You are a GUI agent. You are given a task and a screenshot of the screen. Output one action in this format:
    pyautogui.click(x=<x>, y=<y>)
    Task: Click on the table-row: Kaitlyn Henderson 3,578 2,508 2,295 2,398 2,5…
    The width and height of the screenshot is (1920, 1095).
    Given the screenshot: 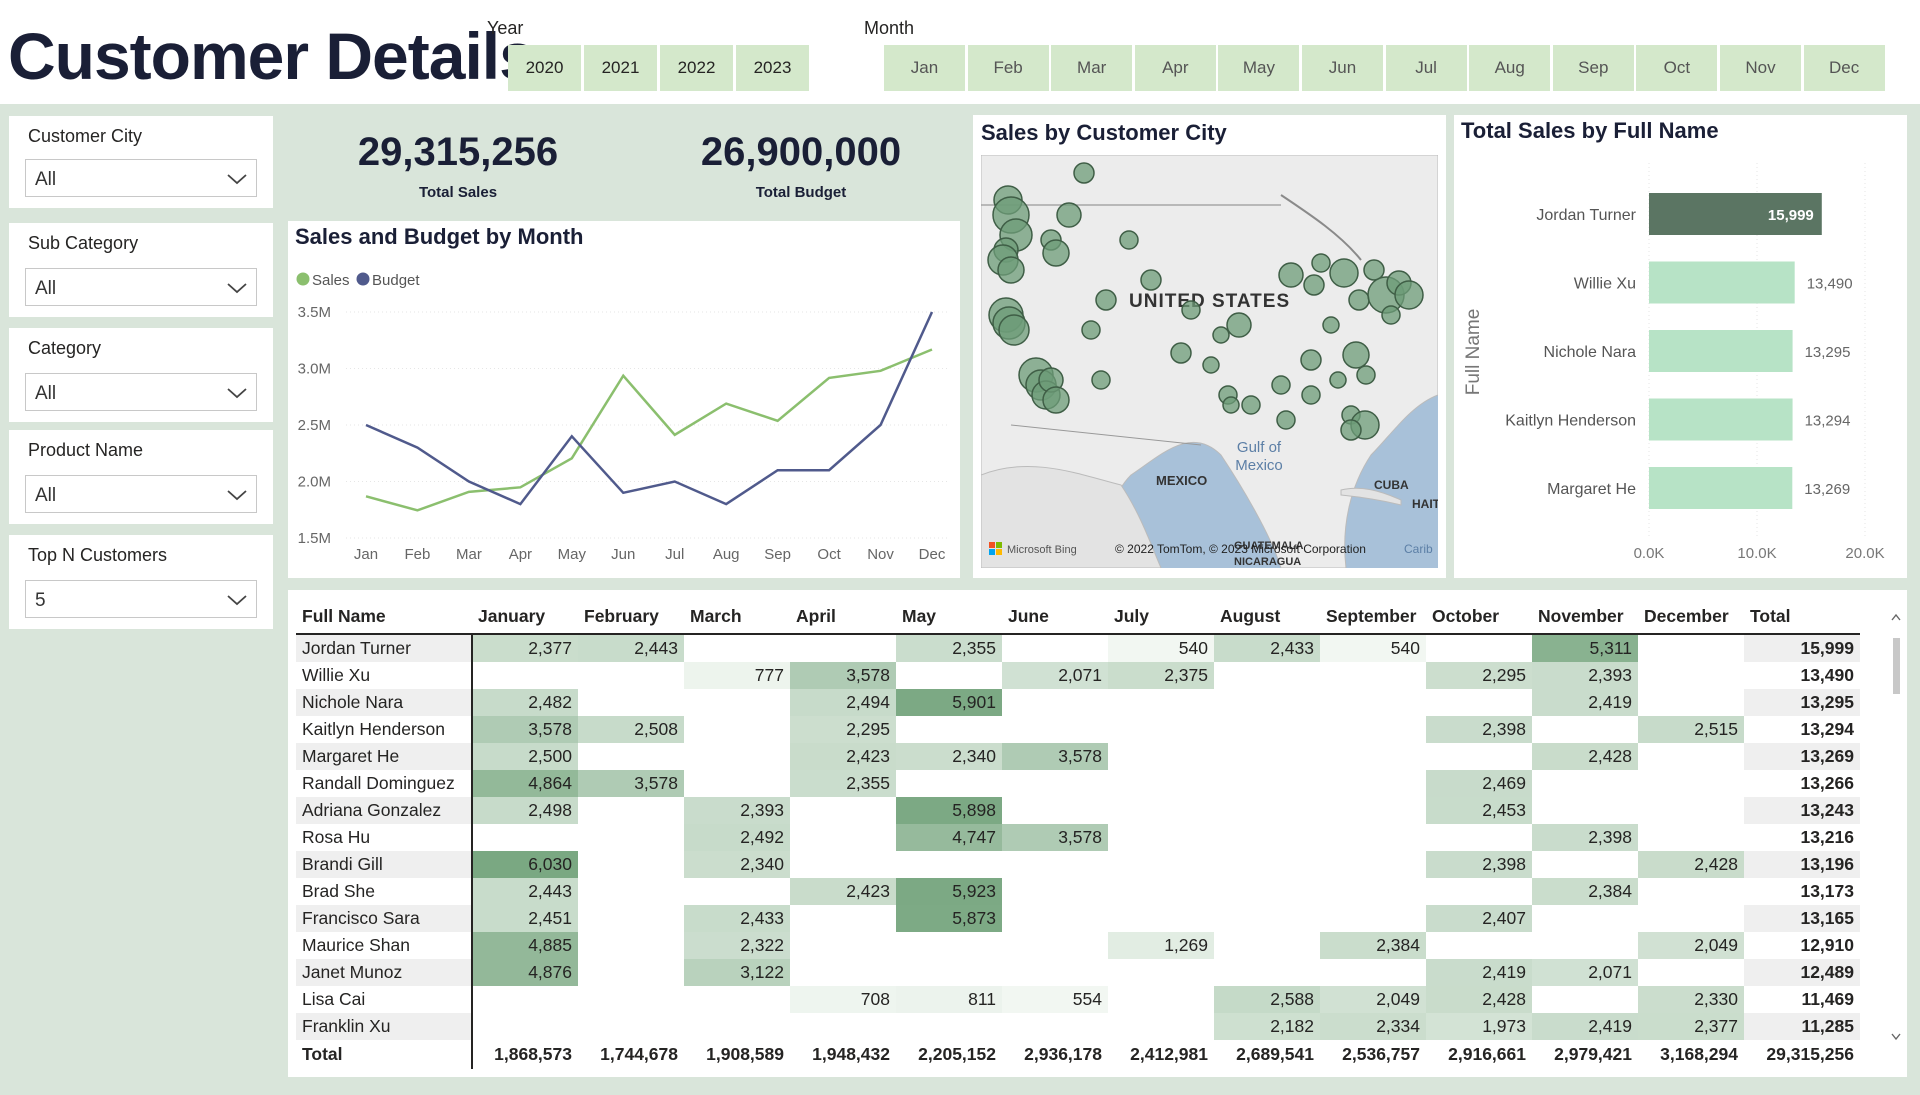 What is the action you would take?
    pyautogui.click(x=1078, y=729)
    